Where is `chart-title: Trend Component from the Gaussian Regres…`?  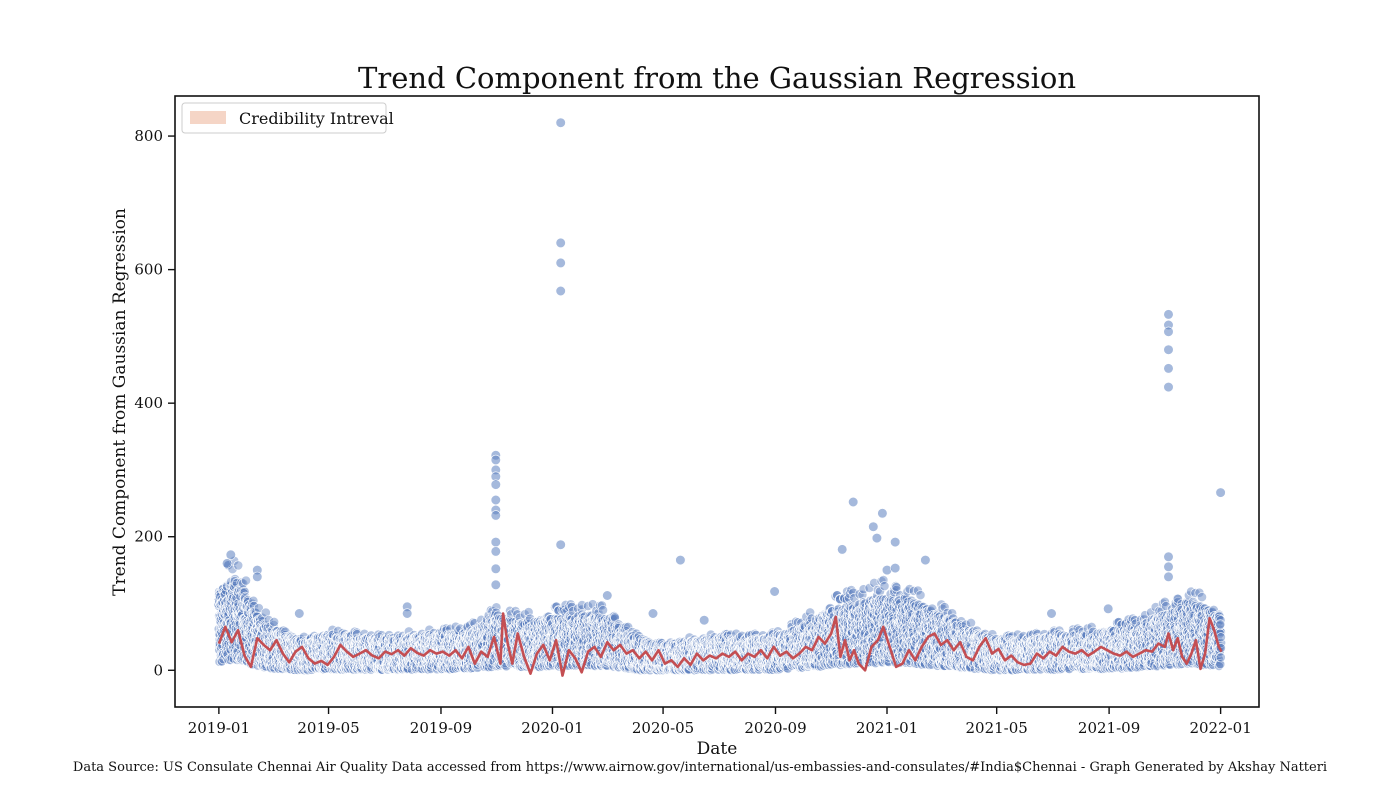
chart-title: Trend Component from the Gaussian Regres… is located at coordinates (717, 78).